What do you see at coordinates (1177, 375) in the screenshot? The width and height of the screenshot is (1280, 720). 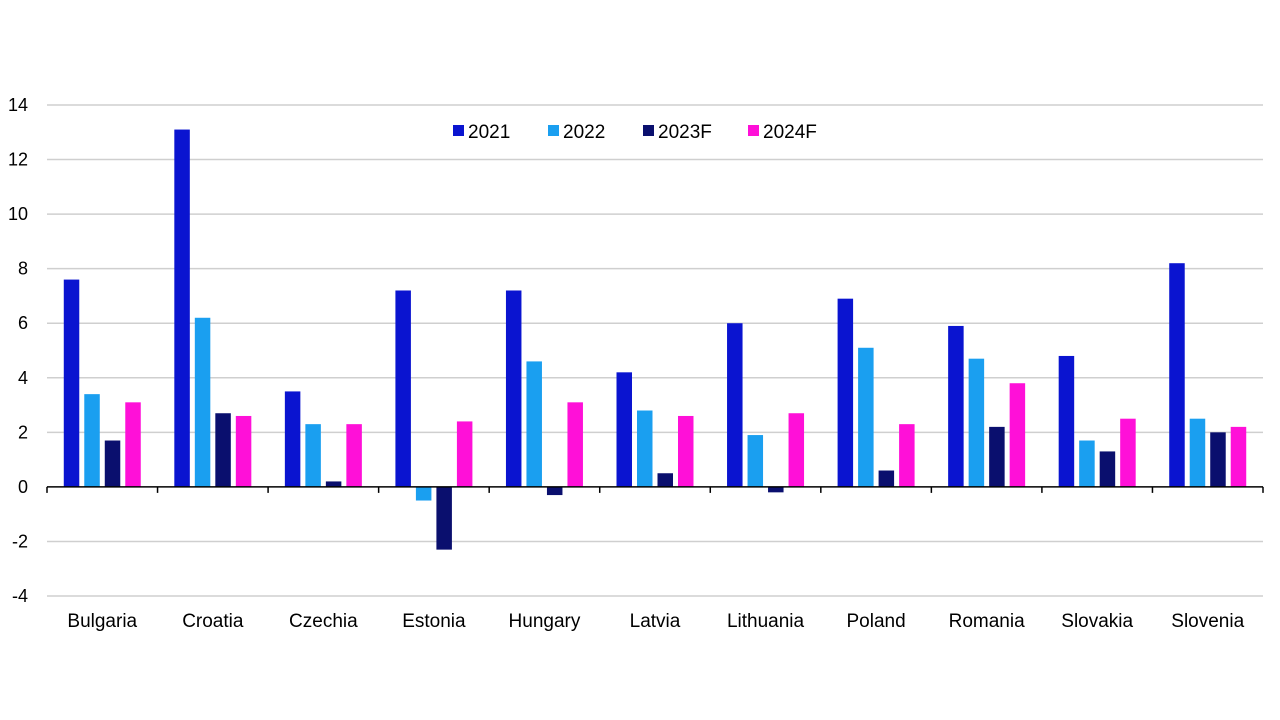 I see `bar-2021-slovenia` at bounding box center [1177, 375].